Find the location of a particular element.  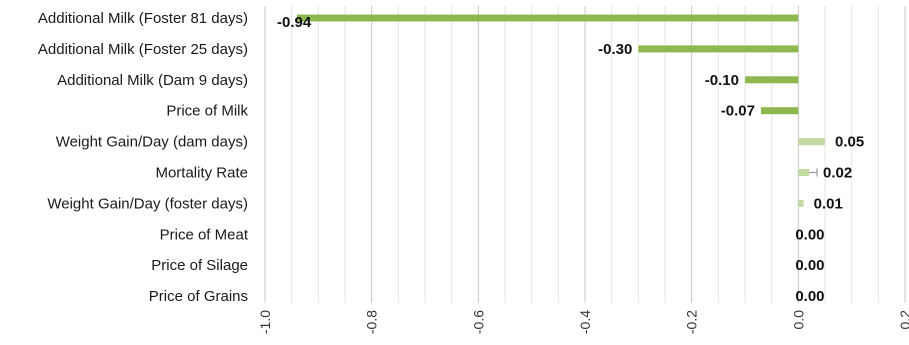

category-label: Price of Milk is located at coordinates (207, 111).